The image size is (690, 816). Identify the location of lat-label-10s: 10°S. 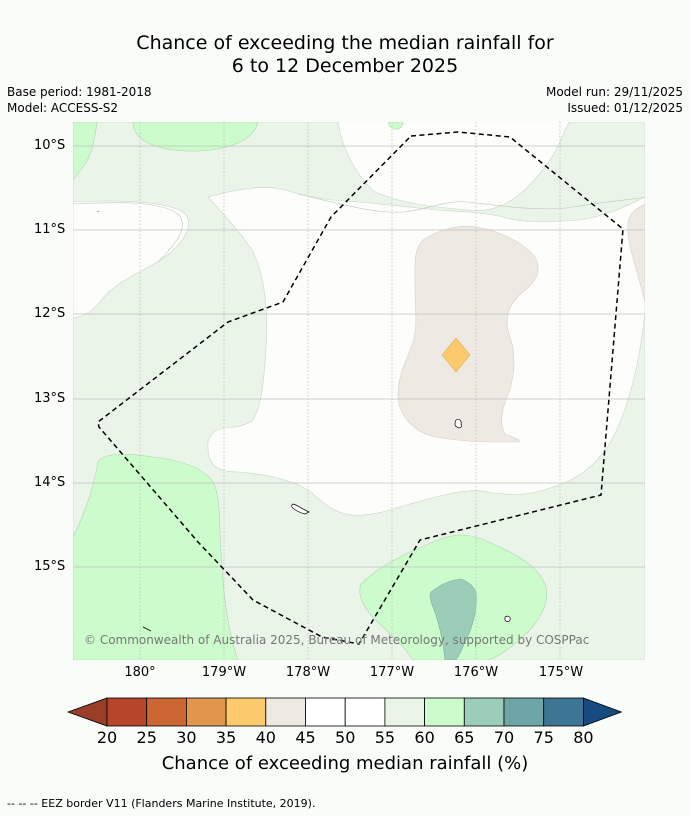
(50, 145).